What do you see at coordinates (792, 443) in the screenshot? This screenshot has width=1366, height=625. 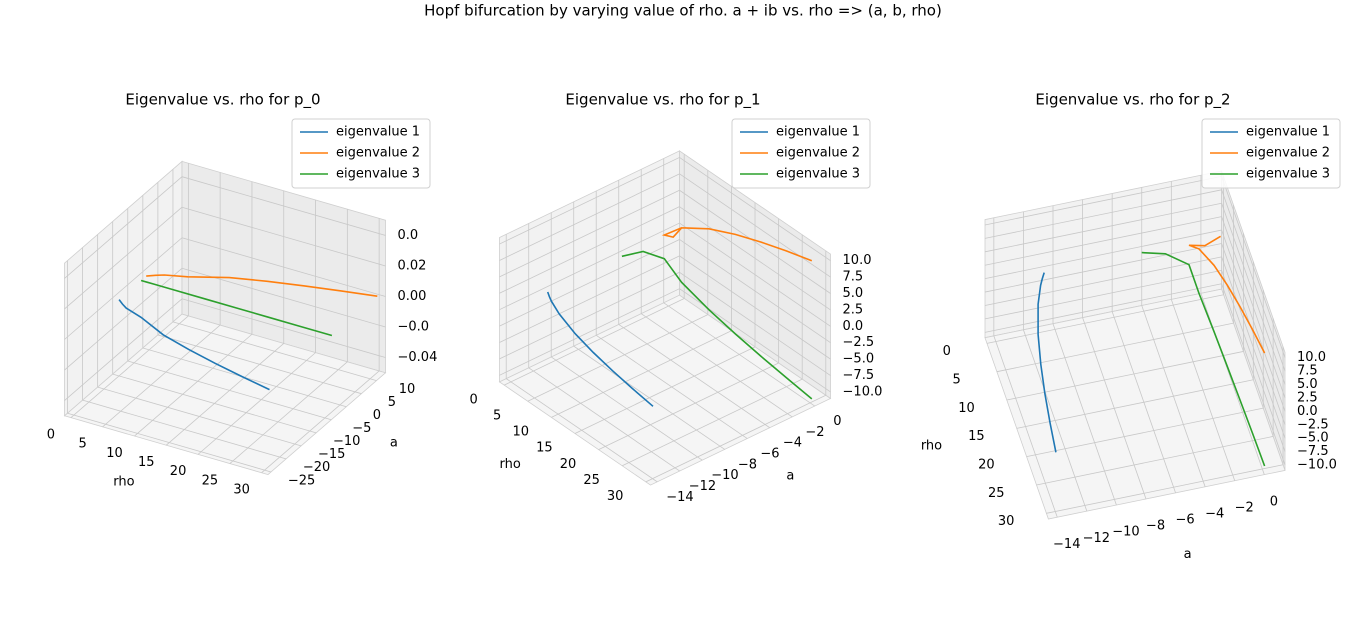 I see `y-tick-label: −4` at bounding box center [792, 443].